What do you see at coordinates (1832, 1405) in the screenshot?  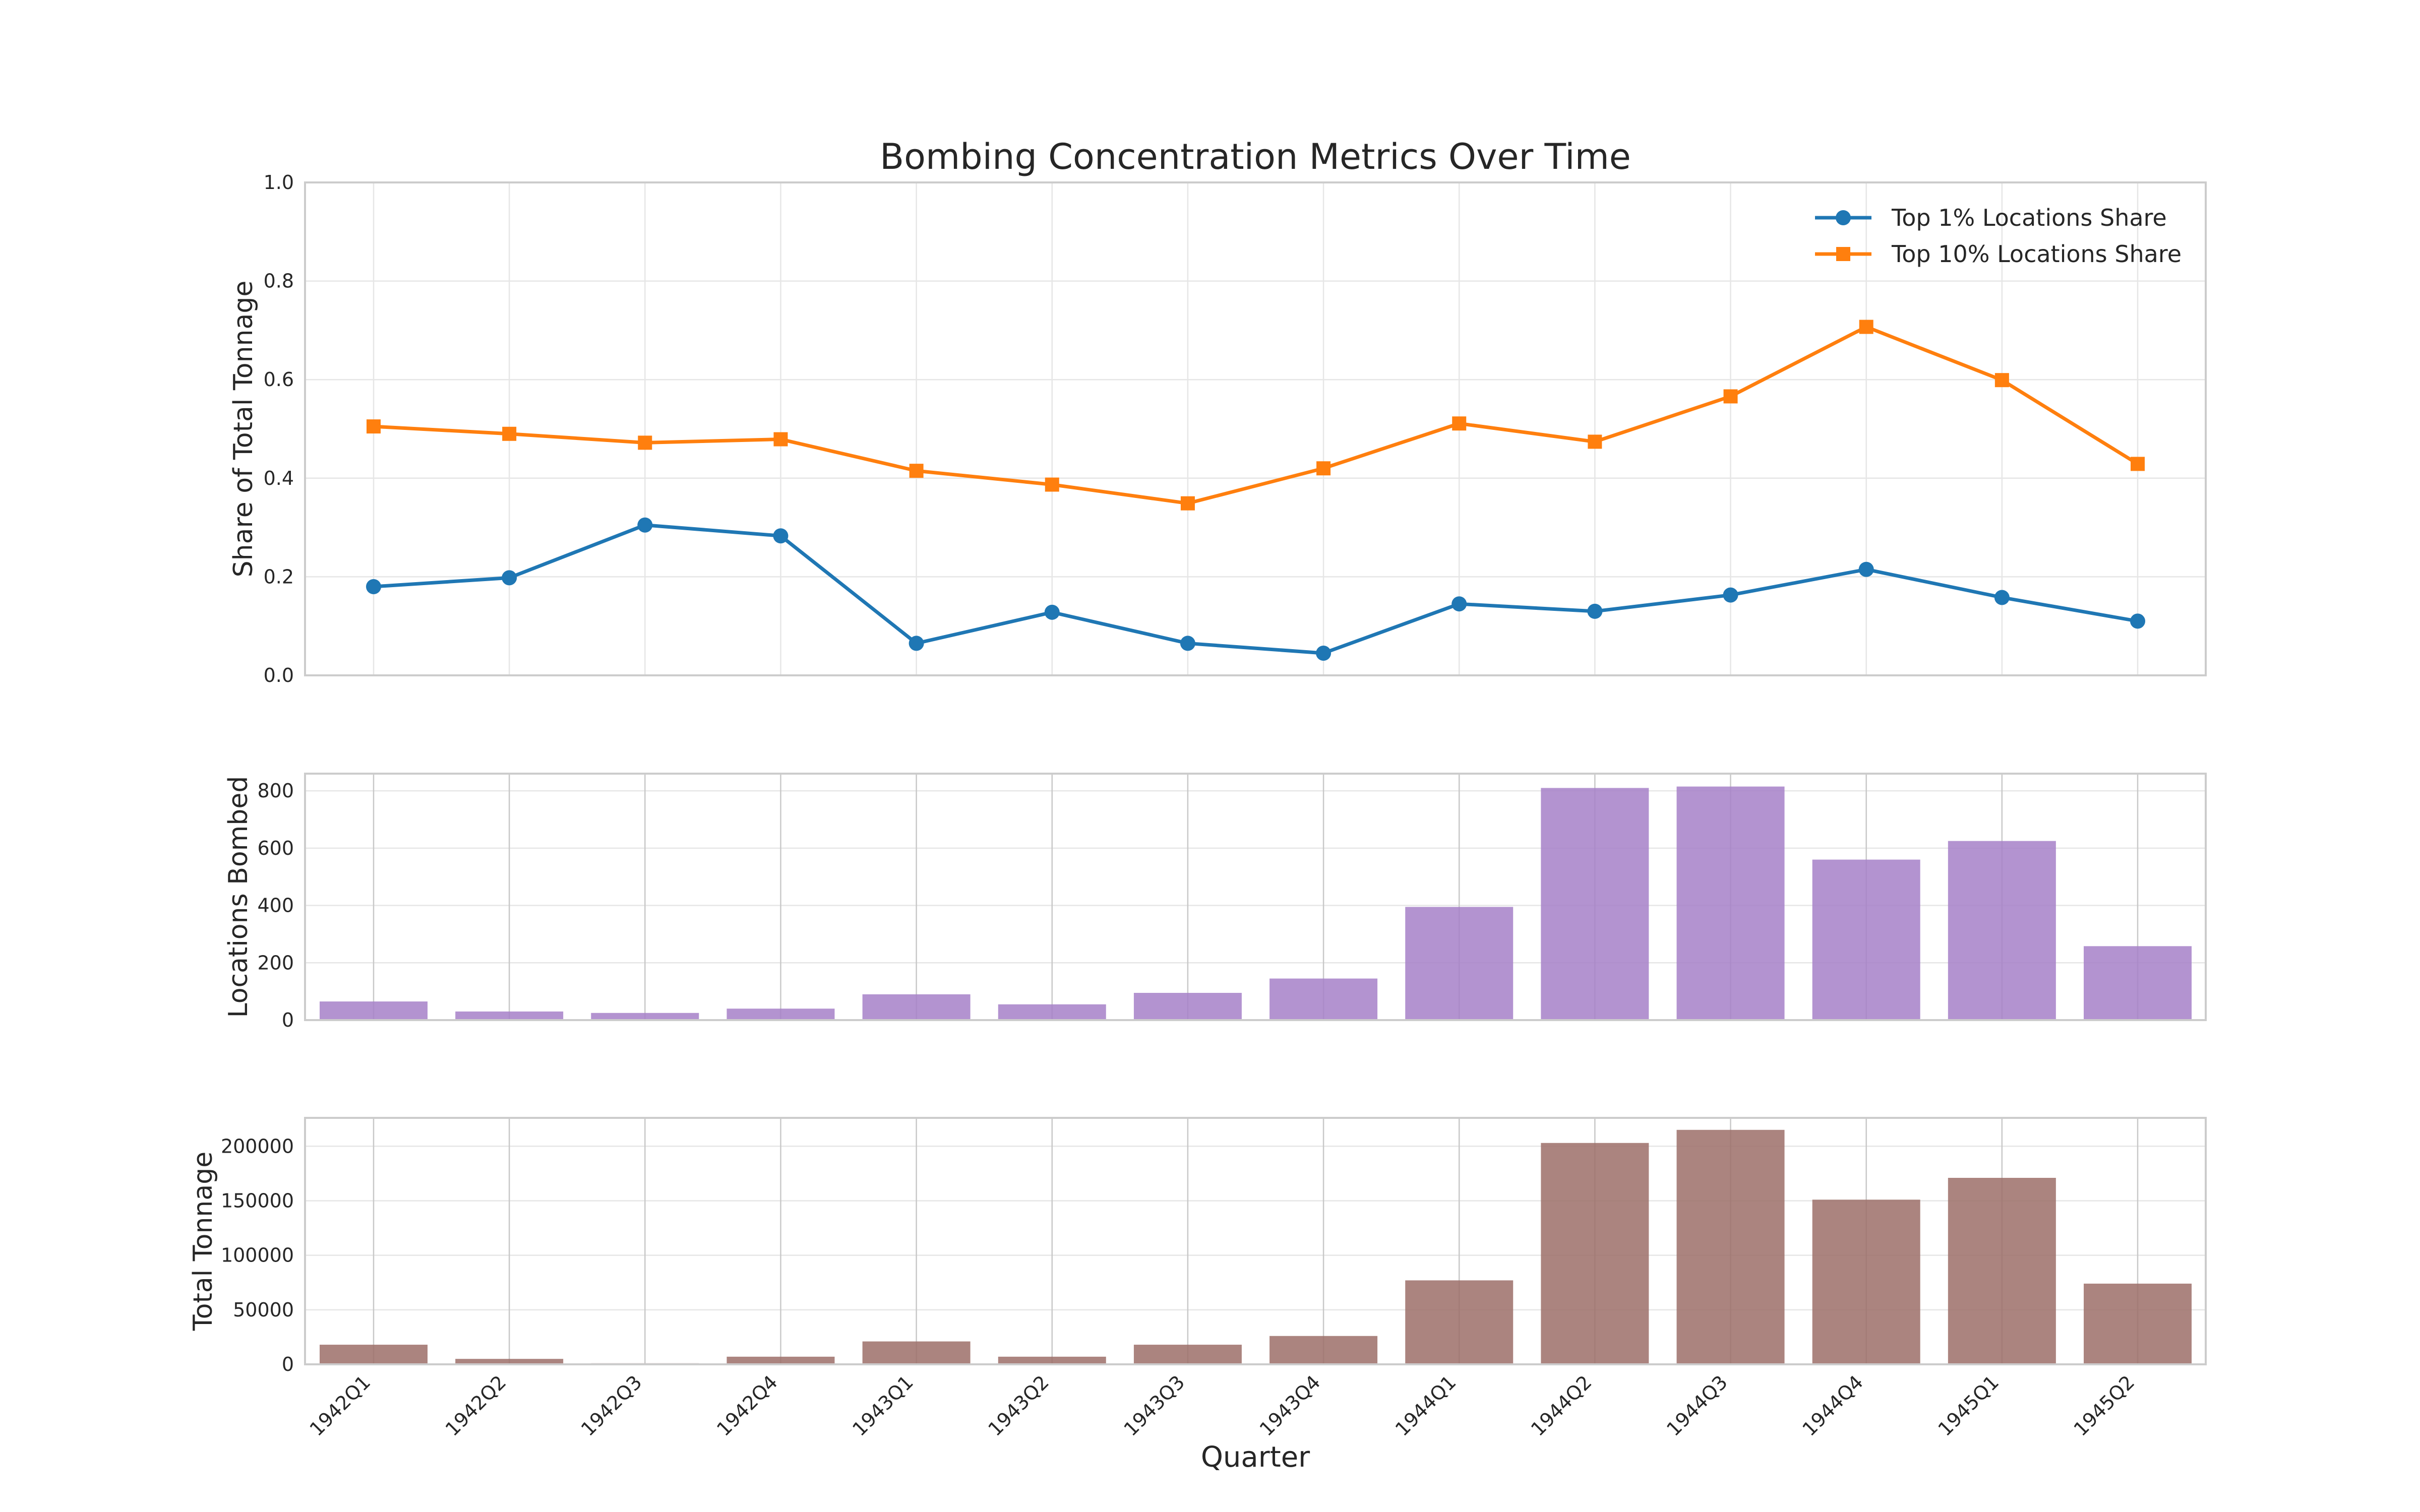 I see `x-tick-label: 1944Q4` at bounding box center [1832, 1405].